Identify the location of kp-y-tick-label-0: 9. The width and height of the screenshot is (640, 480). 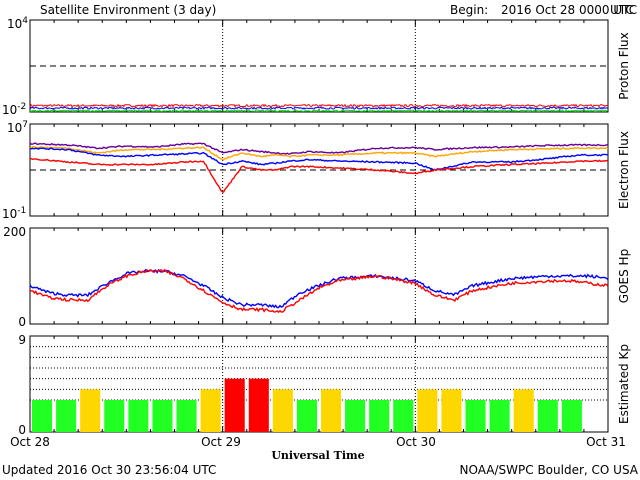
(22, 340).